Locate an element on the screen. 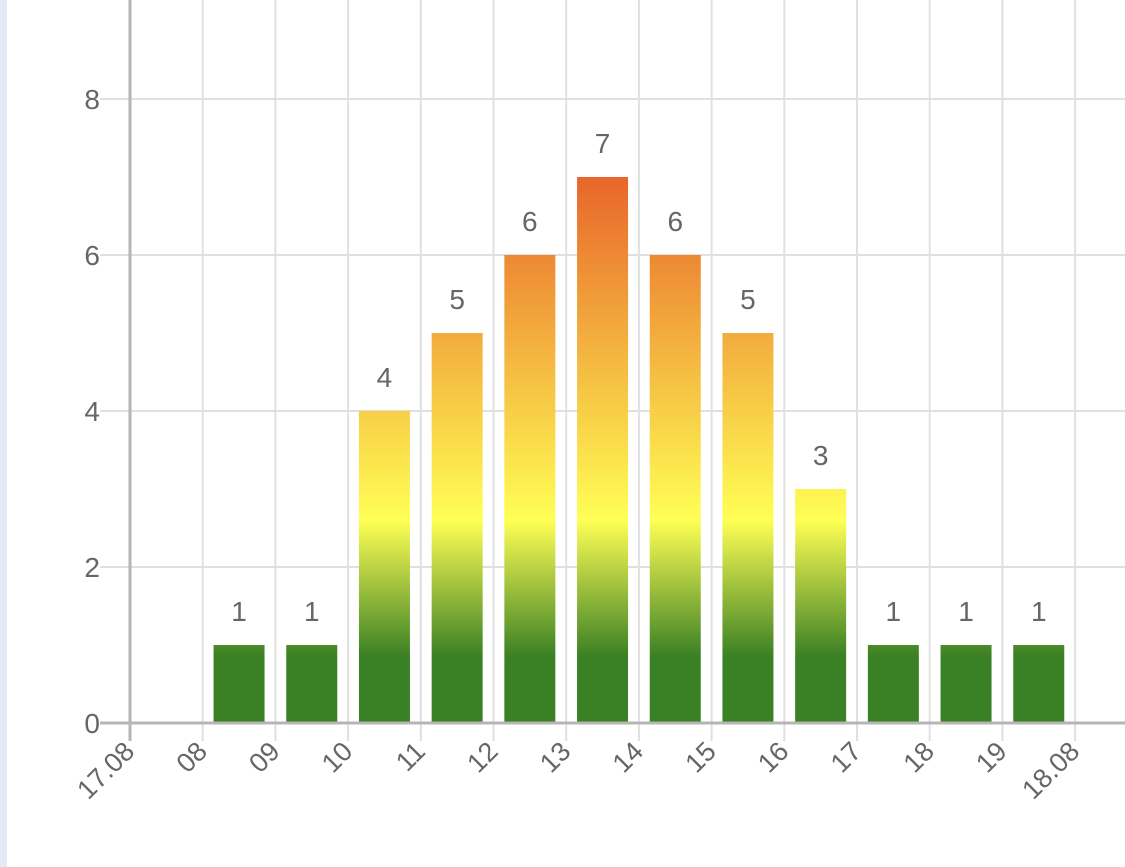 The image size is (1125, 867). x-tick-label: 19 is located at coordinates (991, 757).